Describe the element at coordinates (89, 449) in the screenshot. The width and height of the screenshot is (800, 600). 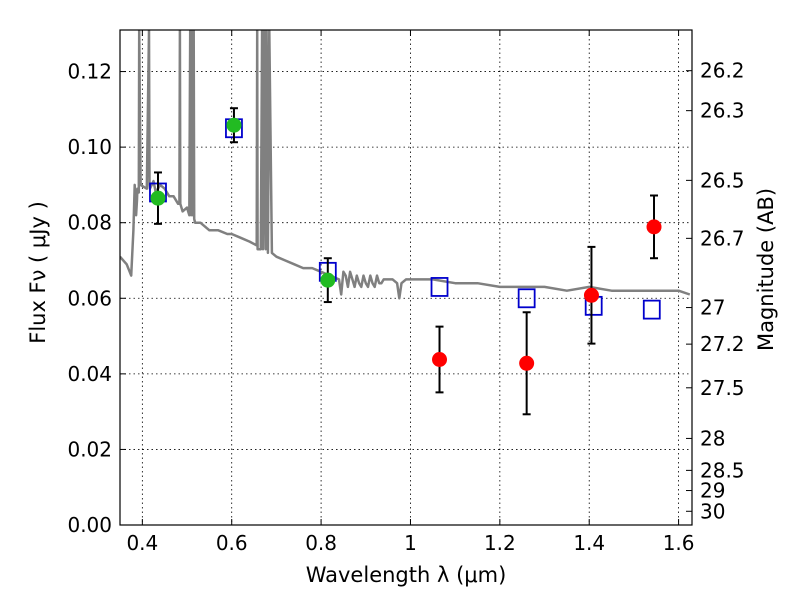
I see `y-tick-label: 0.02` at that location.